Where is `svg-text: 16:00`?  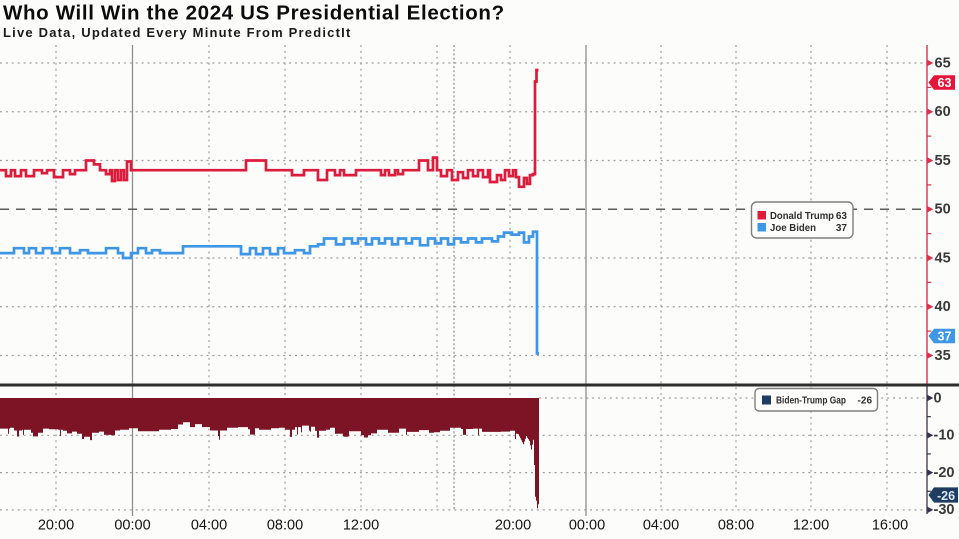
svg-text: 16:00 is located at coordinates (890, 526).